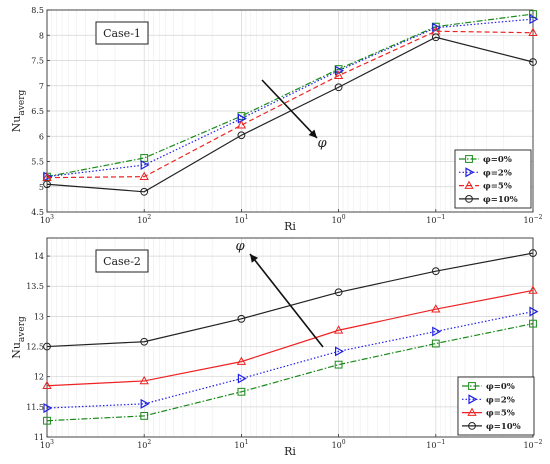  I want to click on y-tick-label: 12.5, so click(35, 347).